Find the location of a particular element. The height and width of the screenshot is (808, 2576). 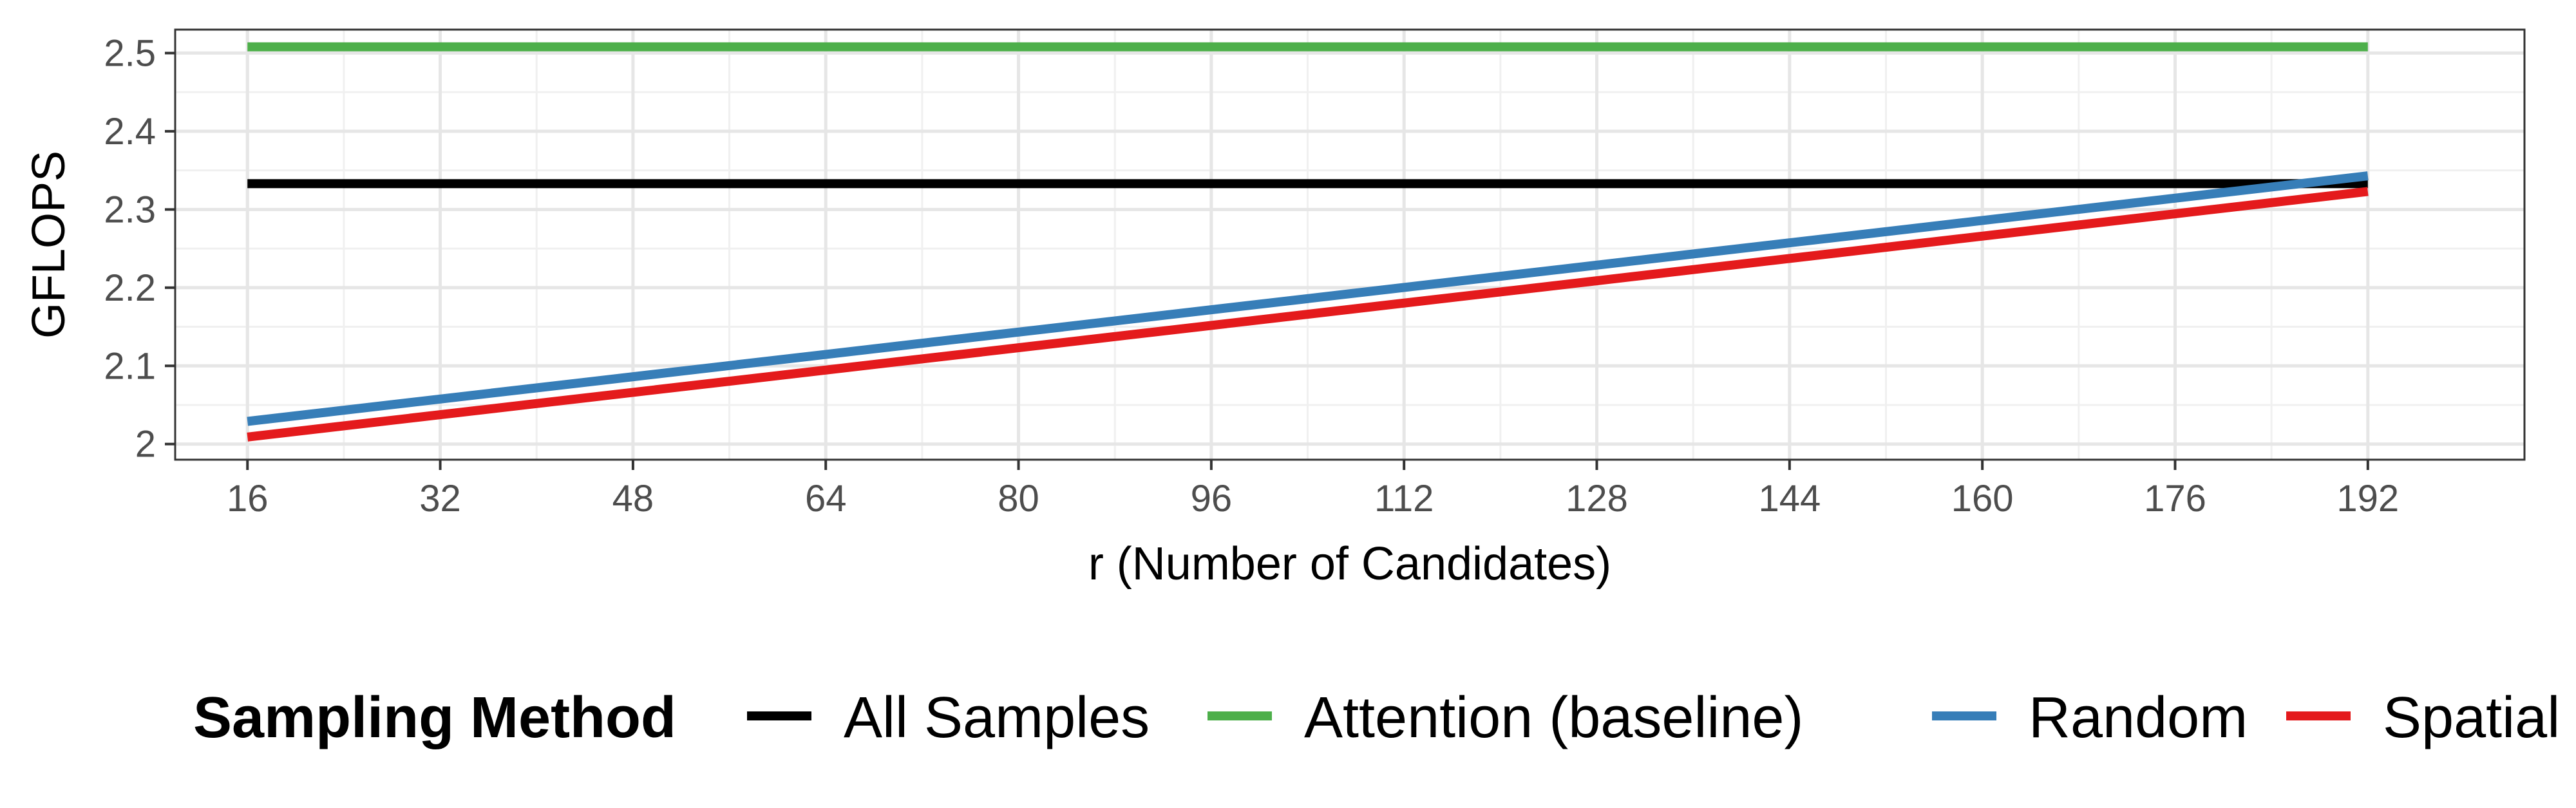

legend-label-all-samples: All Samples is located at coordinates (997, 718).